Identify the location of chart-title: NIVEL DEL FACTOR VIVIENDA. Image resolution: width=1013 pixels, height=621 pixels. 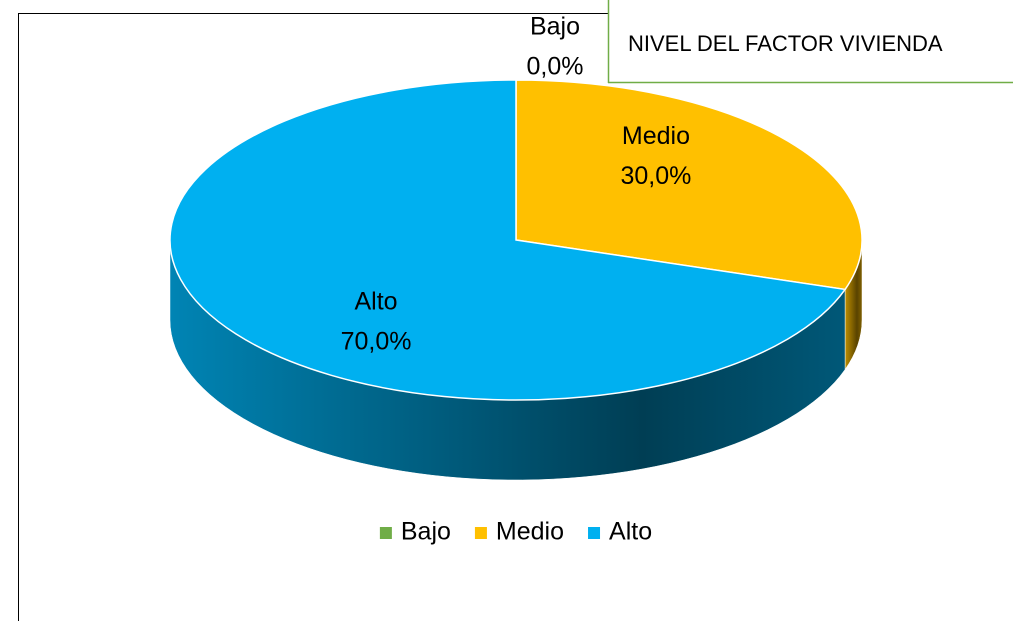
(785, 43).